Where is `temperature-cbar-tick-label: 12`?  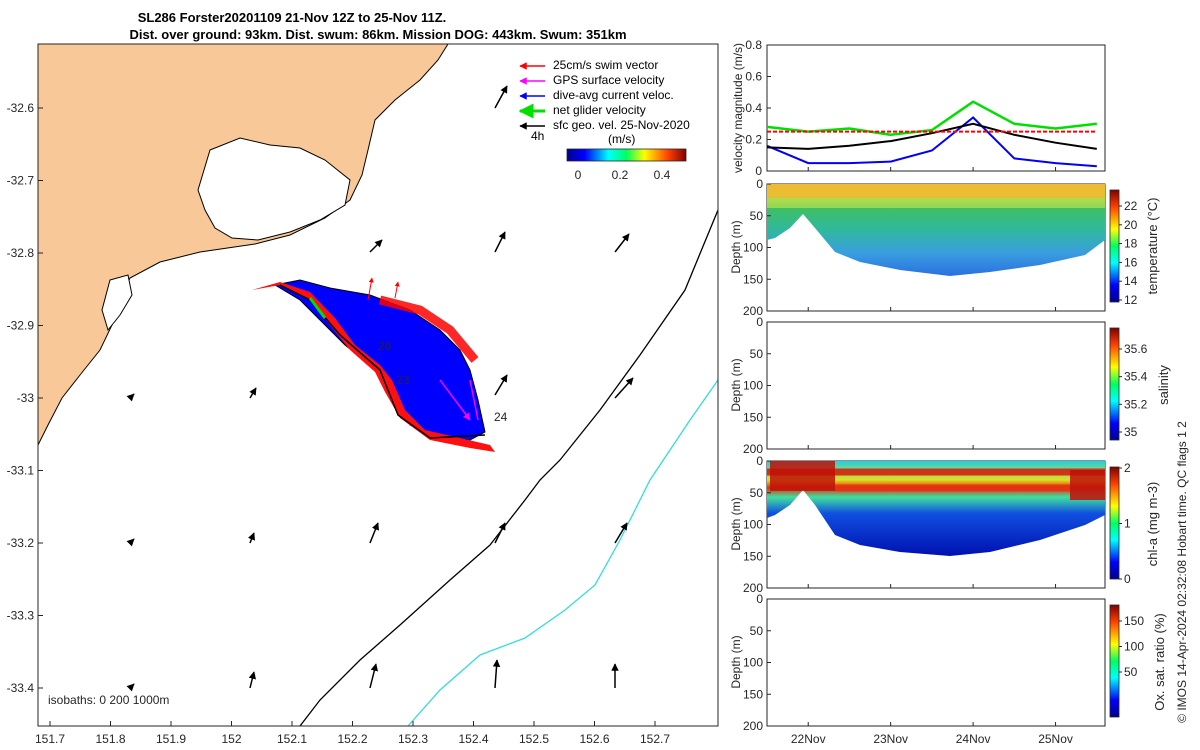
temperature-cbar-tick-label: 12 is located at coordinates (1131, 300).